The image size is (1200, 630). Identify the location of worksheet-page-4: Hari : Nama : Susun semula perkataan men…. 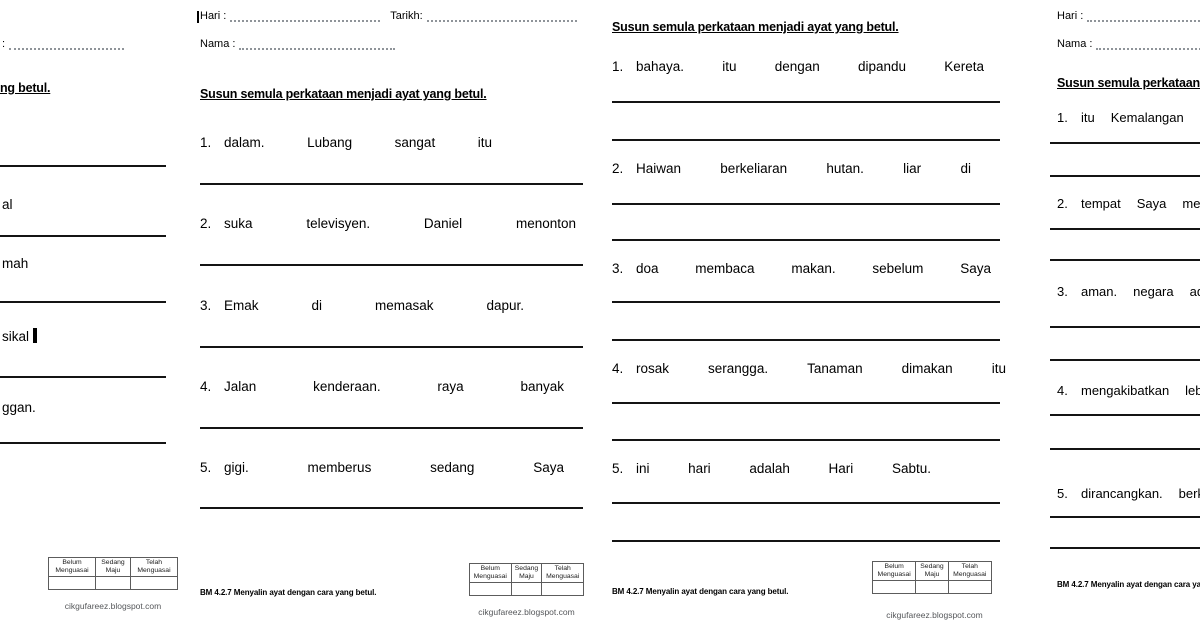
(1125, 315).